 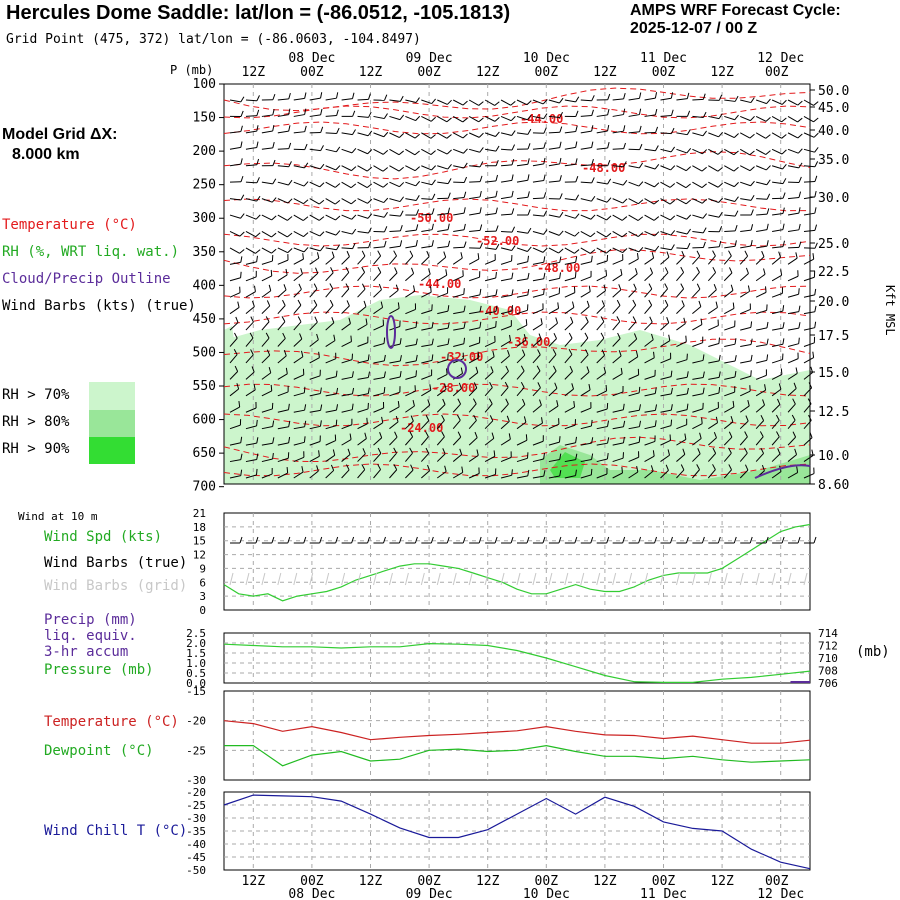 What do you see at coordinates (833, 456) in the screenshot?
I see `height-tick-label: 10.0` at bounding box center [833, 456].